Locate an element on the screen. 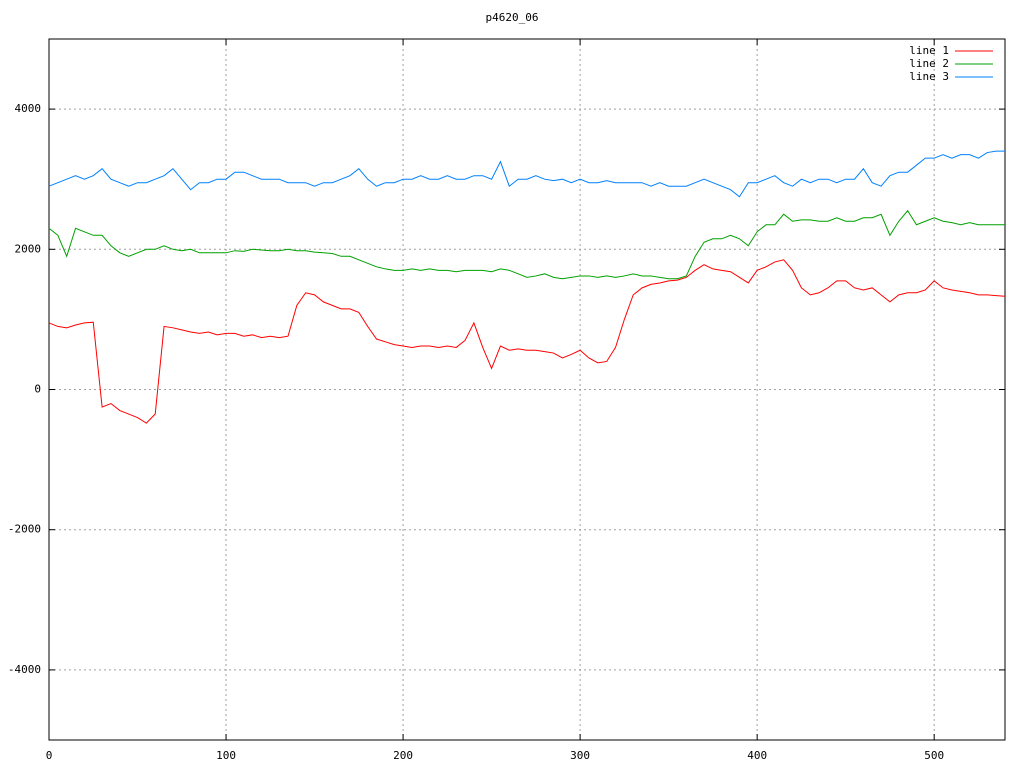 This screenshot has height=768, width=1024. legend-label: line 1 is located at coordinates (929, 50).